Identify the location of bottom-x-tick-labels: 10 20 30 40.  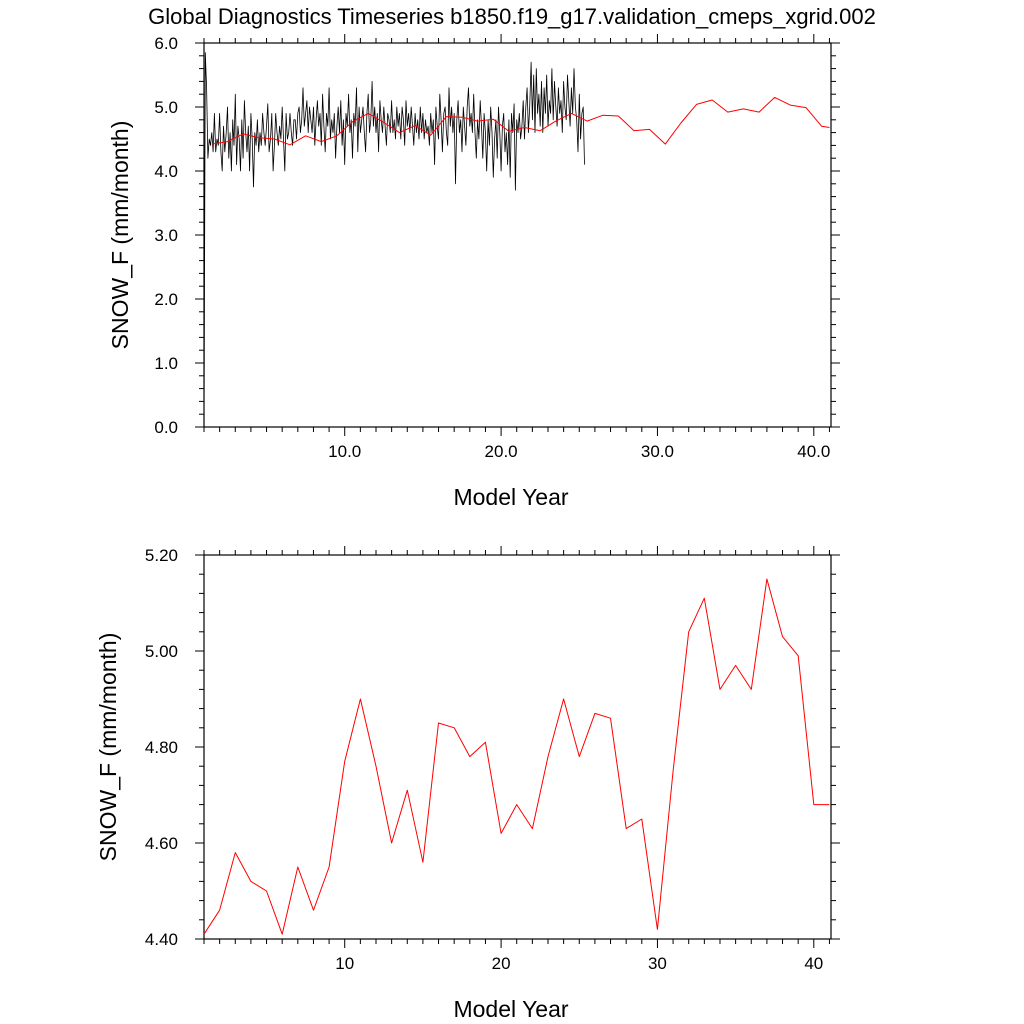
(579, 963).